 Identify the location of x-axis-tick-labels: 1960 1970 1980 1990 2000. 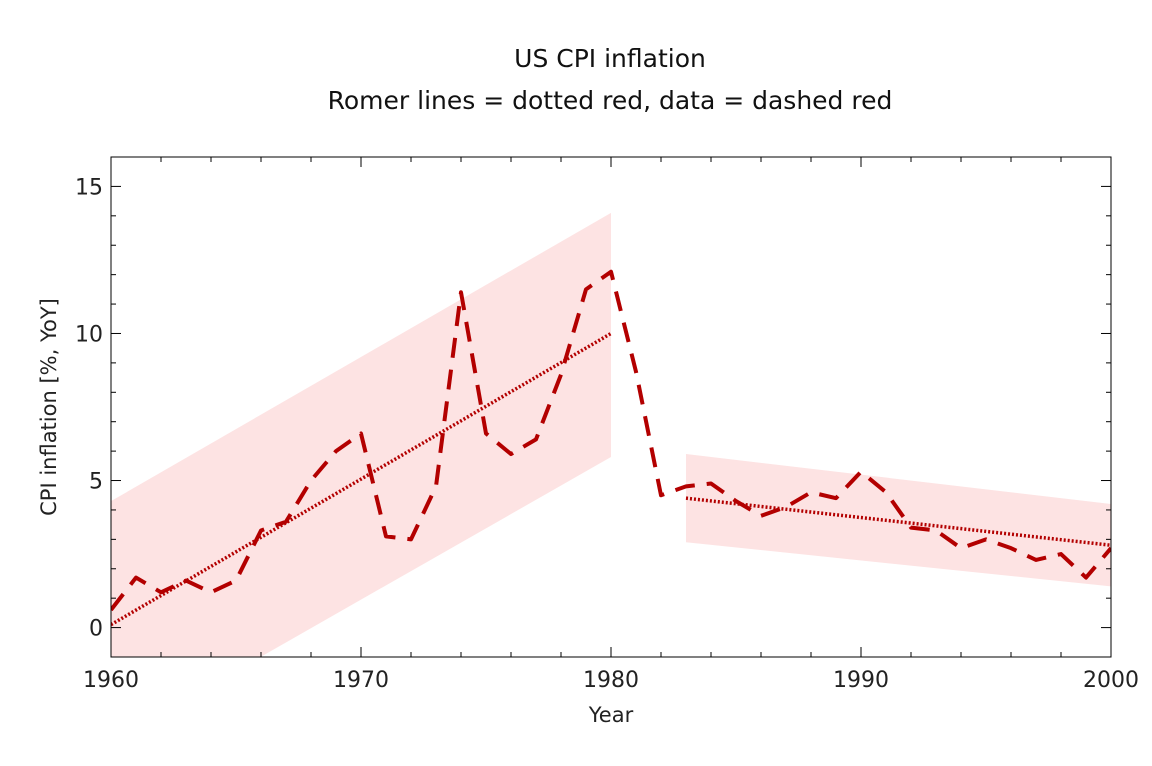
(611, 680).